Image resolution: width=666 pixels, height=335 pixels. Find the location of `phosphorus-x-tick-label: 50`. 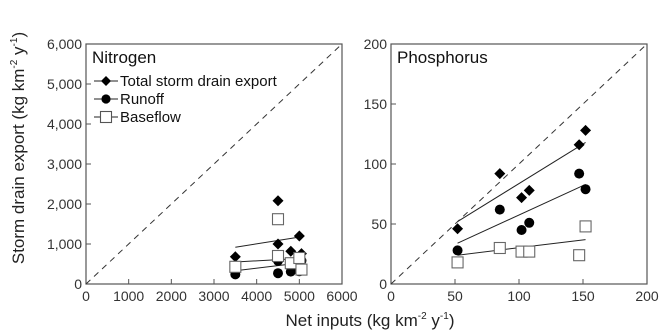

phosphorus-x-tick-label: 50 is located at coordinates (455, 296).